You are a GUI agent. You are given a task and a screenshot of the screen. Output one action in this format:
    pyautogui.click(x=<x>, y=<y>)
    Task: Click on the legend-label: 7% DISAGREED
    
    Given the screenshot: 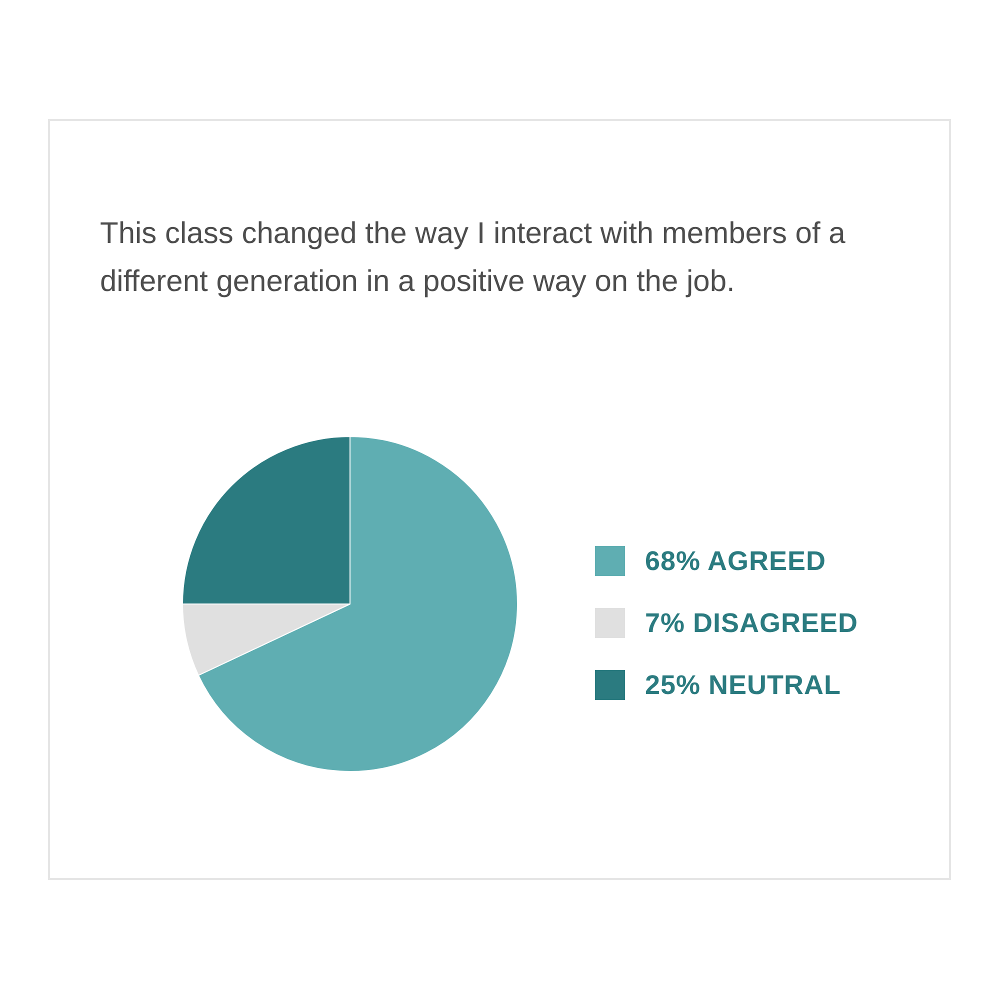 What is the action you would take?
    pyautogui.click(x=751, y=623)
    